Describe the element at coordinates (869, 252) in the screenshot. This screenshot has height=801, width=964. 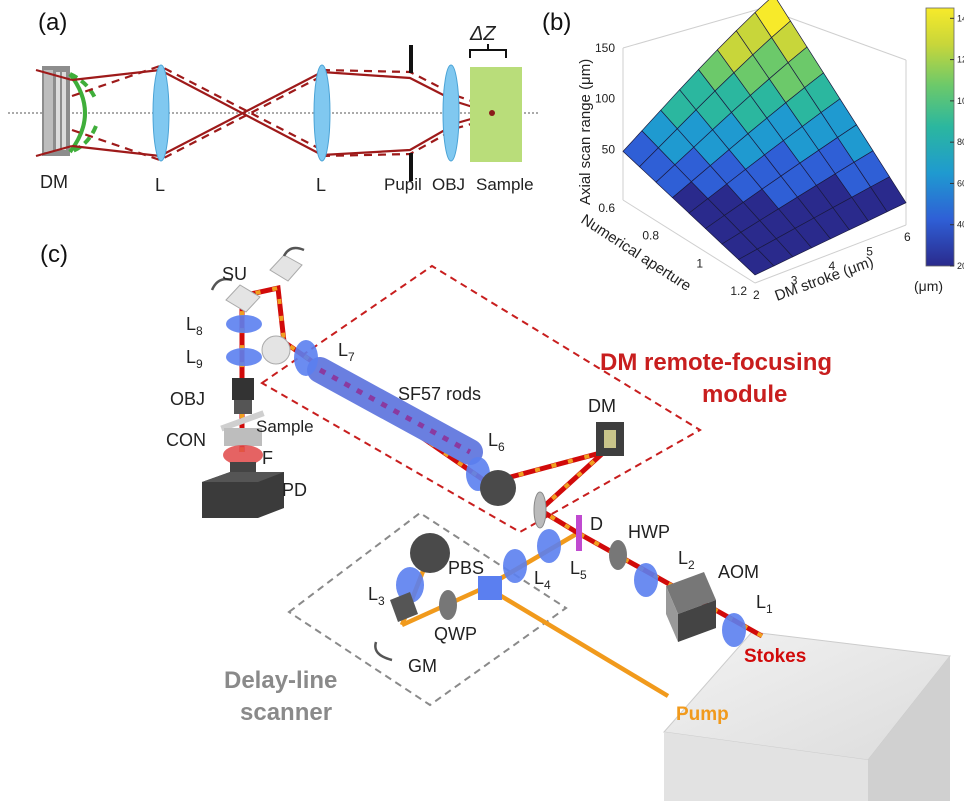
I see `x-tick-label: 5` at that location.